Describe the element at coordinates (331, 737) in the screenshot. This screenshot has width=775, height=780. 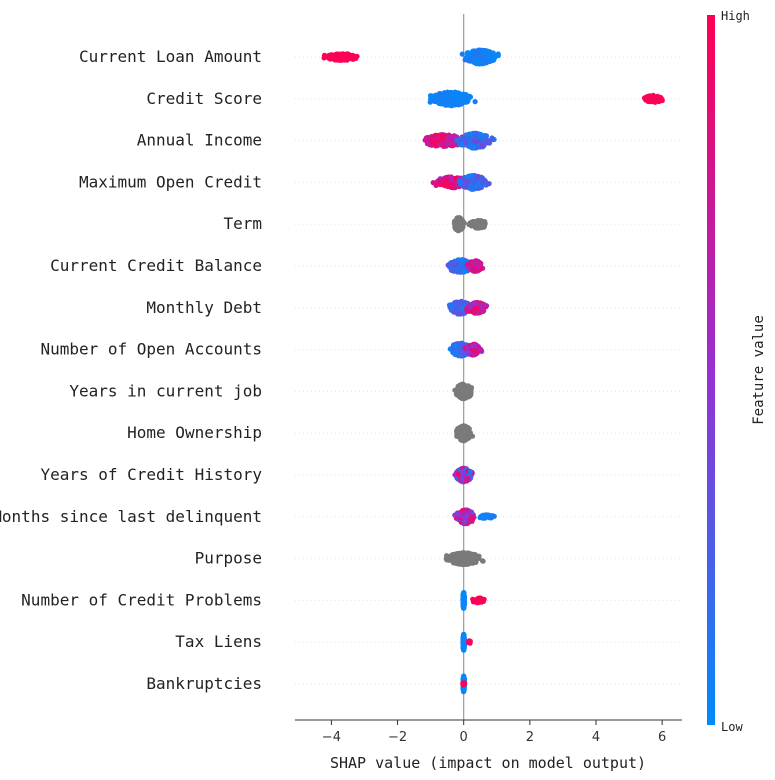
I see `x-tick-label: −4` at that location.